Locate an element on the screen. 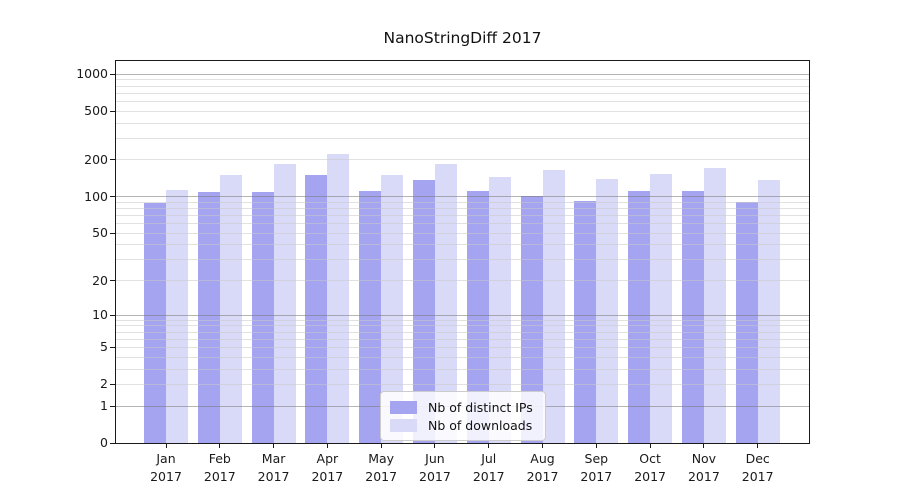 Image resolution: width=900 pixels, height=500 pixels. x-label-month: Dec is located at coordinates (757, 458).